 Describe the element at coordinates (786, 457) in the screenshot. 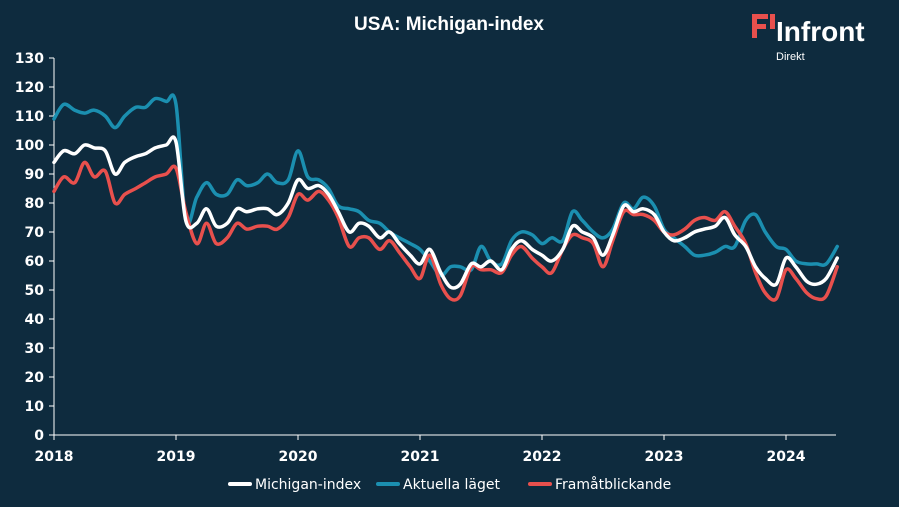

I see `x-tick-label: 2024` at that location.